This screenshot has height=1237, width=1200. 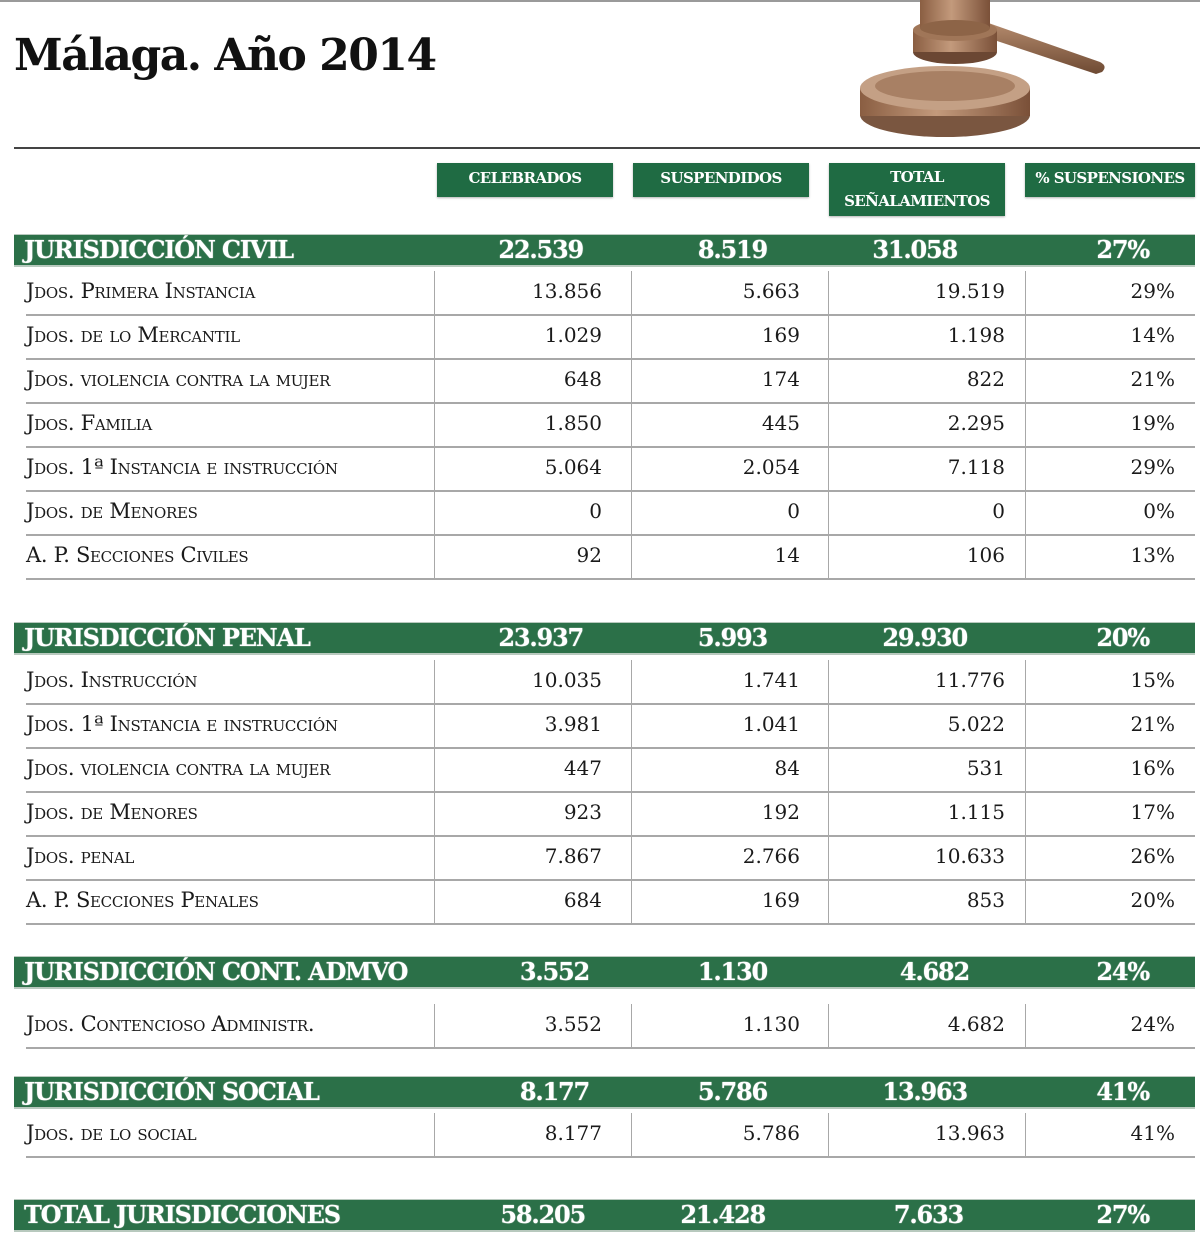 What do you see at coordinates (928, 1214) in the screenshot?
I see `grand-total-senalamientos: 7.633` at bounding box center [928, 1214].